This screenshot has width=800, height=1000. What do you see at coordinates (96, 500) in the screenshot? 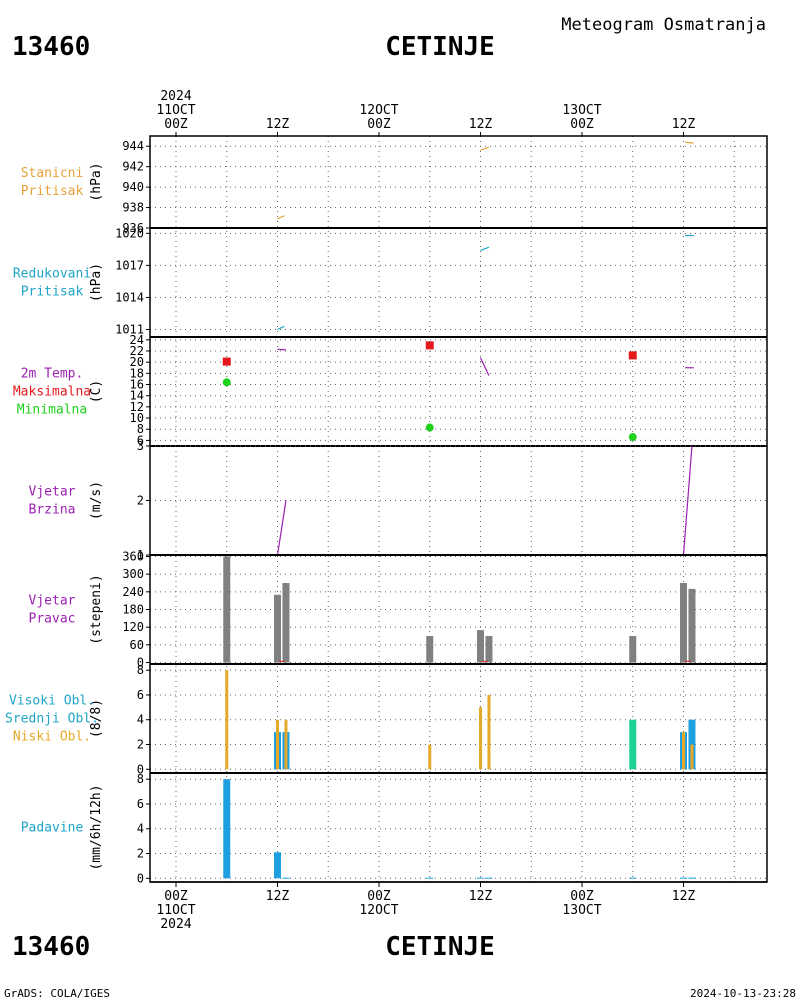
I see `y-axis-unit: (m/s)` at bounding box center [96, 500].